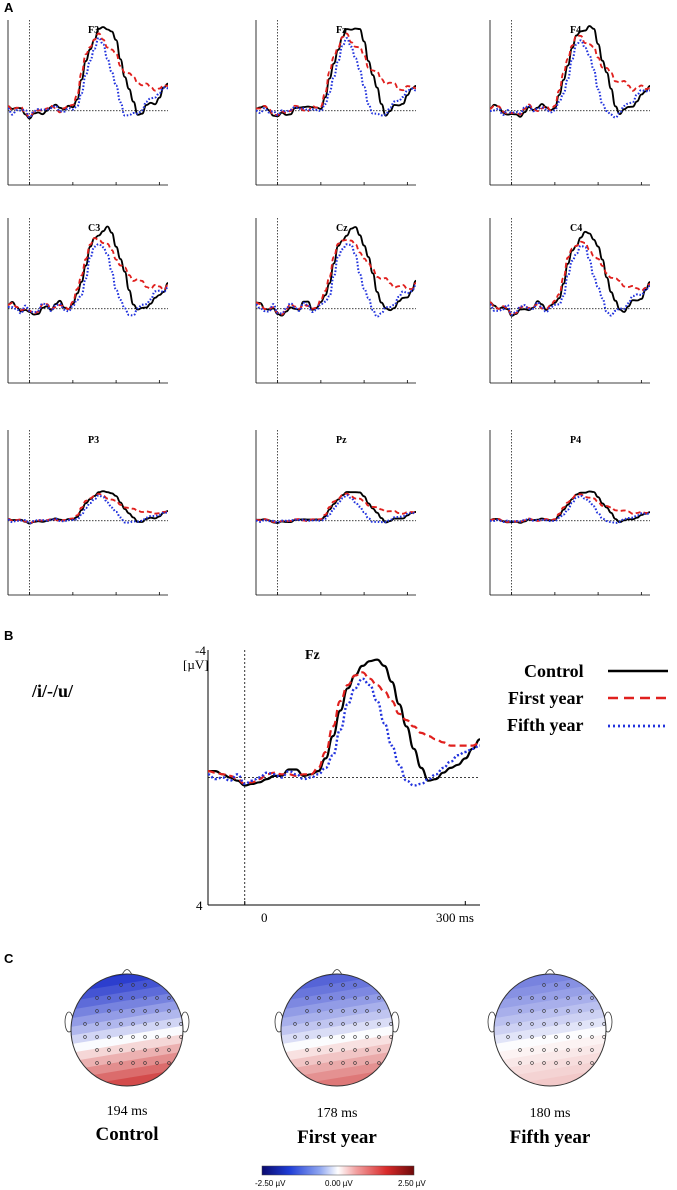 The height and width of the screenshot is (1190, 677). Describe the element at coordinates (127, 1111) in the screenshot. I see `topo-time-label: 194 ms` at that location.